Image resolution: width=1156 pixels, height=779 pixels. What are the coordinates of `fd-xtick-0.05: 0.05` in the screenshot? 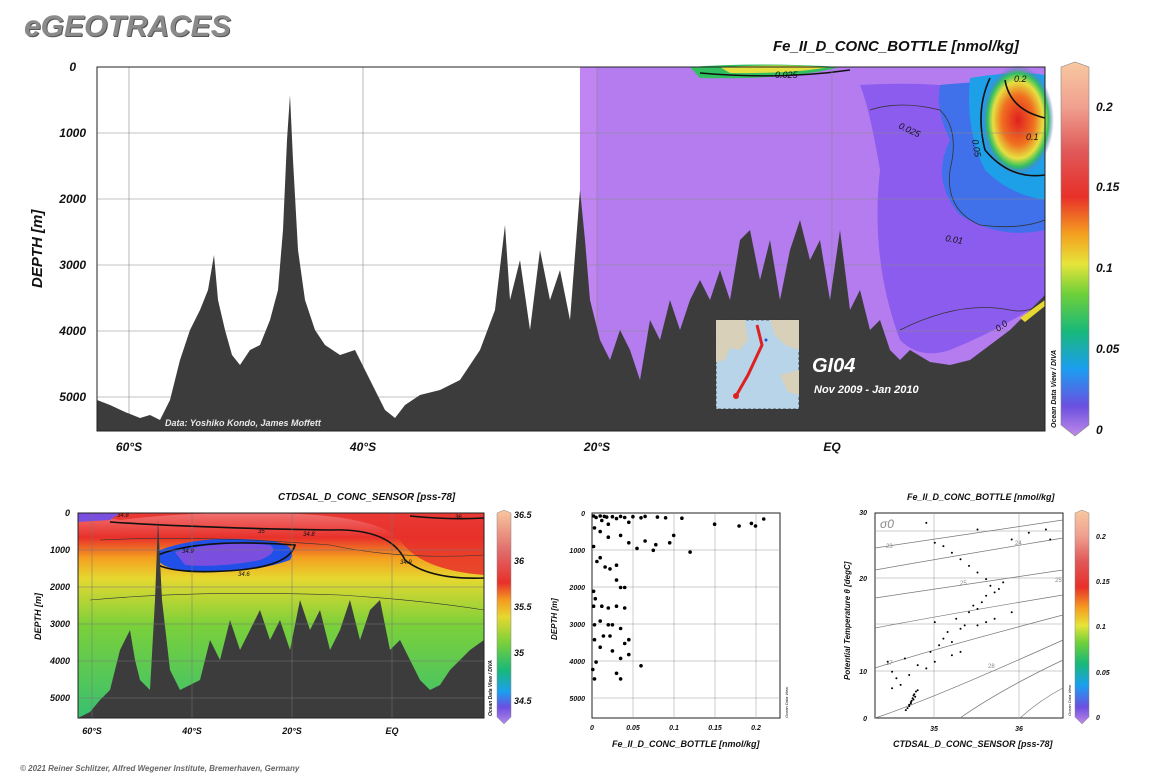 It's located at (633, 728).